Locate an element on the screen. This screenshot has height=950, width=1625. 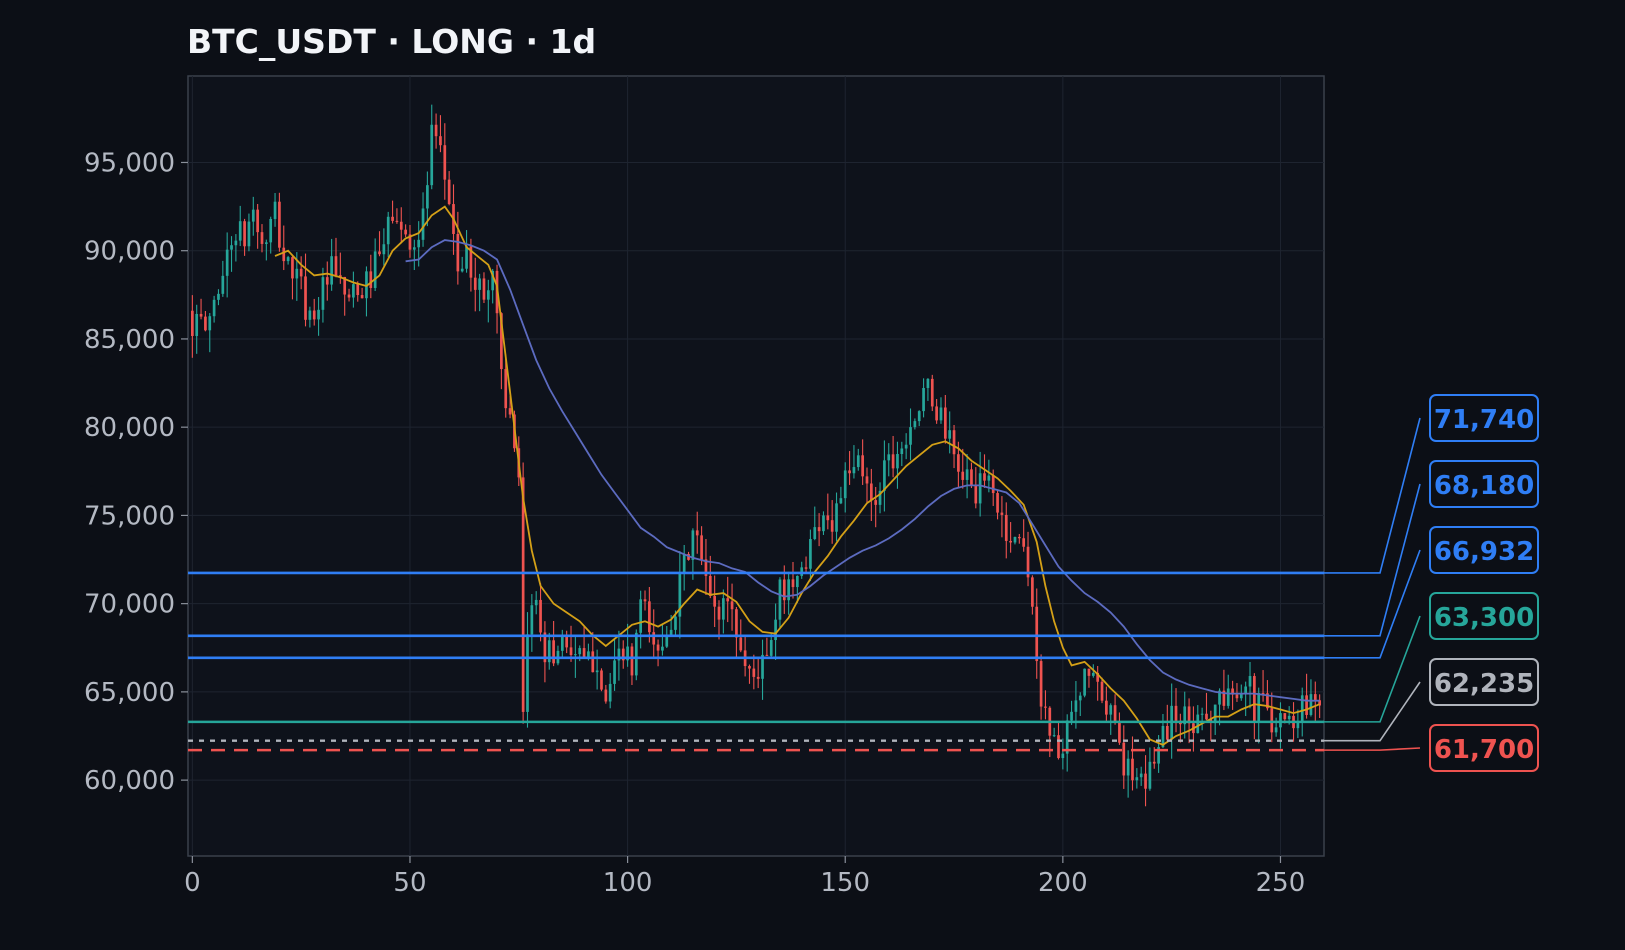
level-badge-label: 61,700 is located at coordinates (1484, 750).